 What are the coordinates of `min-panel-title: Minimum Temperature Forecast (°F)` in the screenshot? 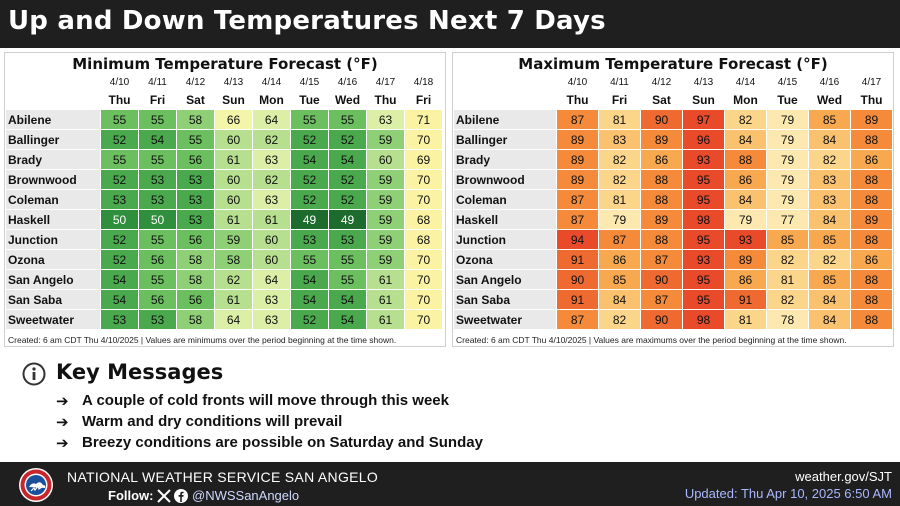 It's located at (225, 64).